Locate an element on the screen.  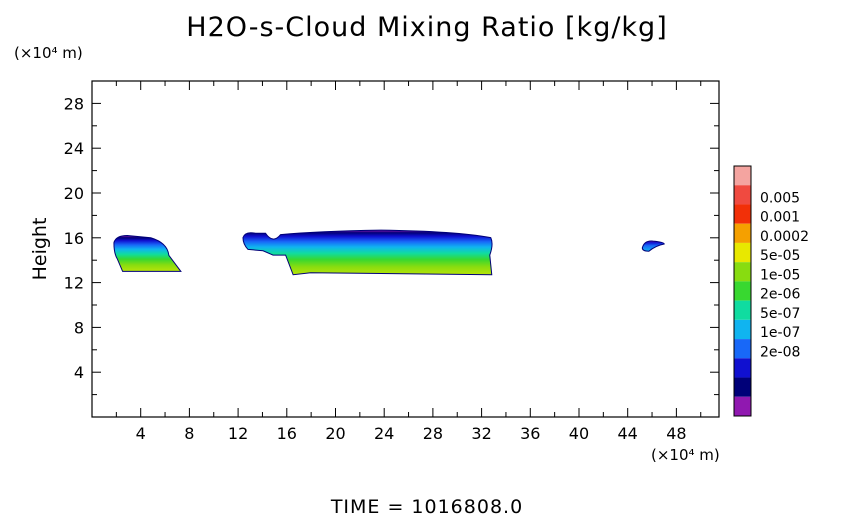
chart-title: H2O-s-Cloud Mixing Ratio [kg/kg] is located at coordinates (427, 27).